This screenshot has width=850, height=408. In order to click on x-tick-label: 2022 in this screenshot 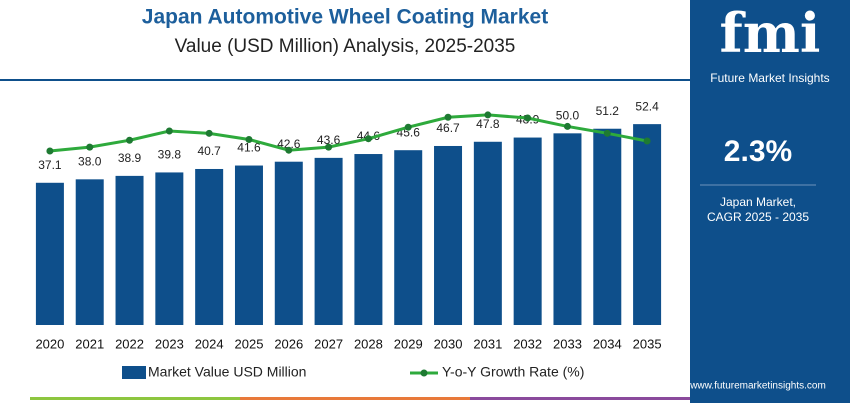, I will do `click(129, 343)`.